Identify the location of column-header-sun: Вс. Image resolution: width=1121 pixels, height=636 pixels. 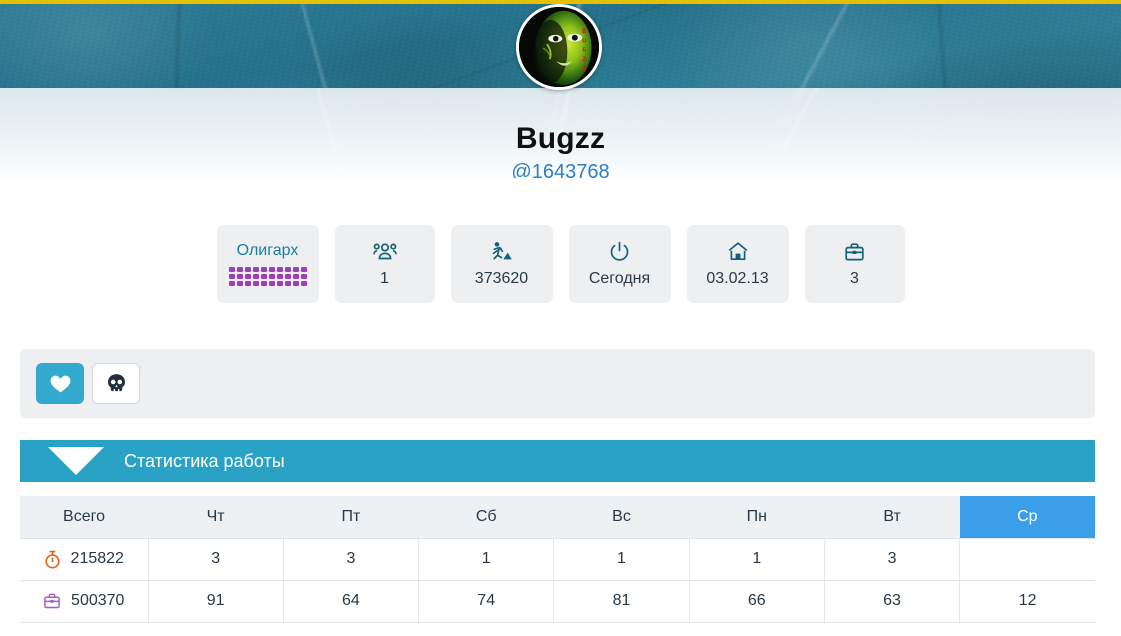
(621, 517).